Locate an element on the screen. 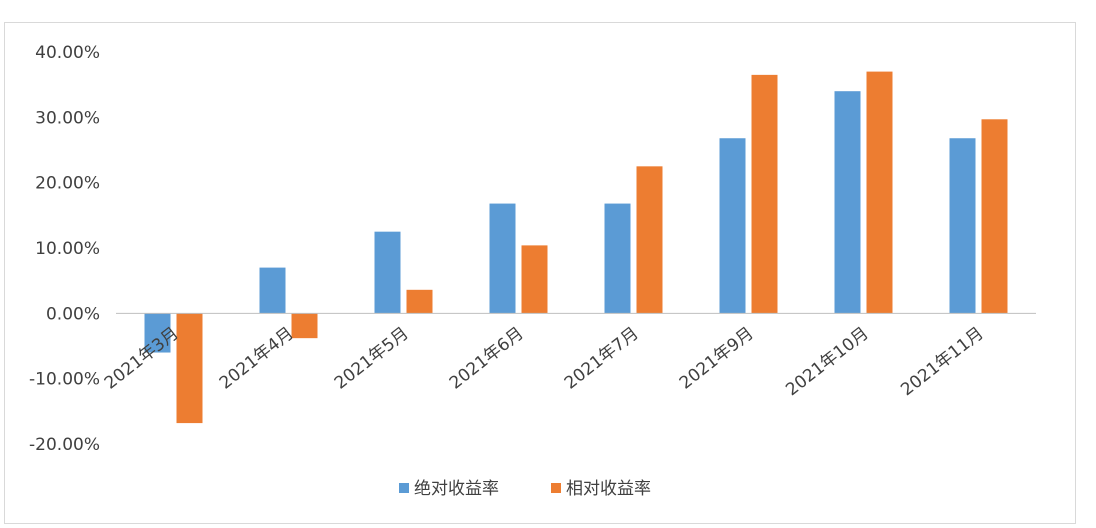 The height and width of the screenshot is (528, 1096). category-label: 2021年10月 is located at coordinates (827, 362).